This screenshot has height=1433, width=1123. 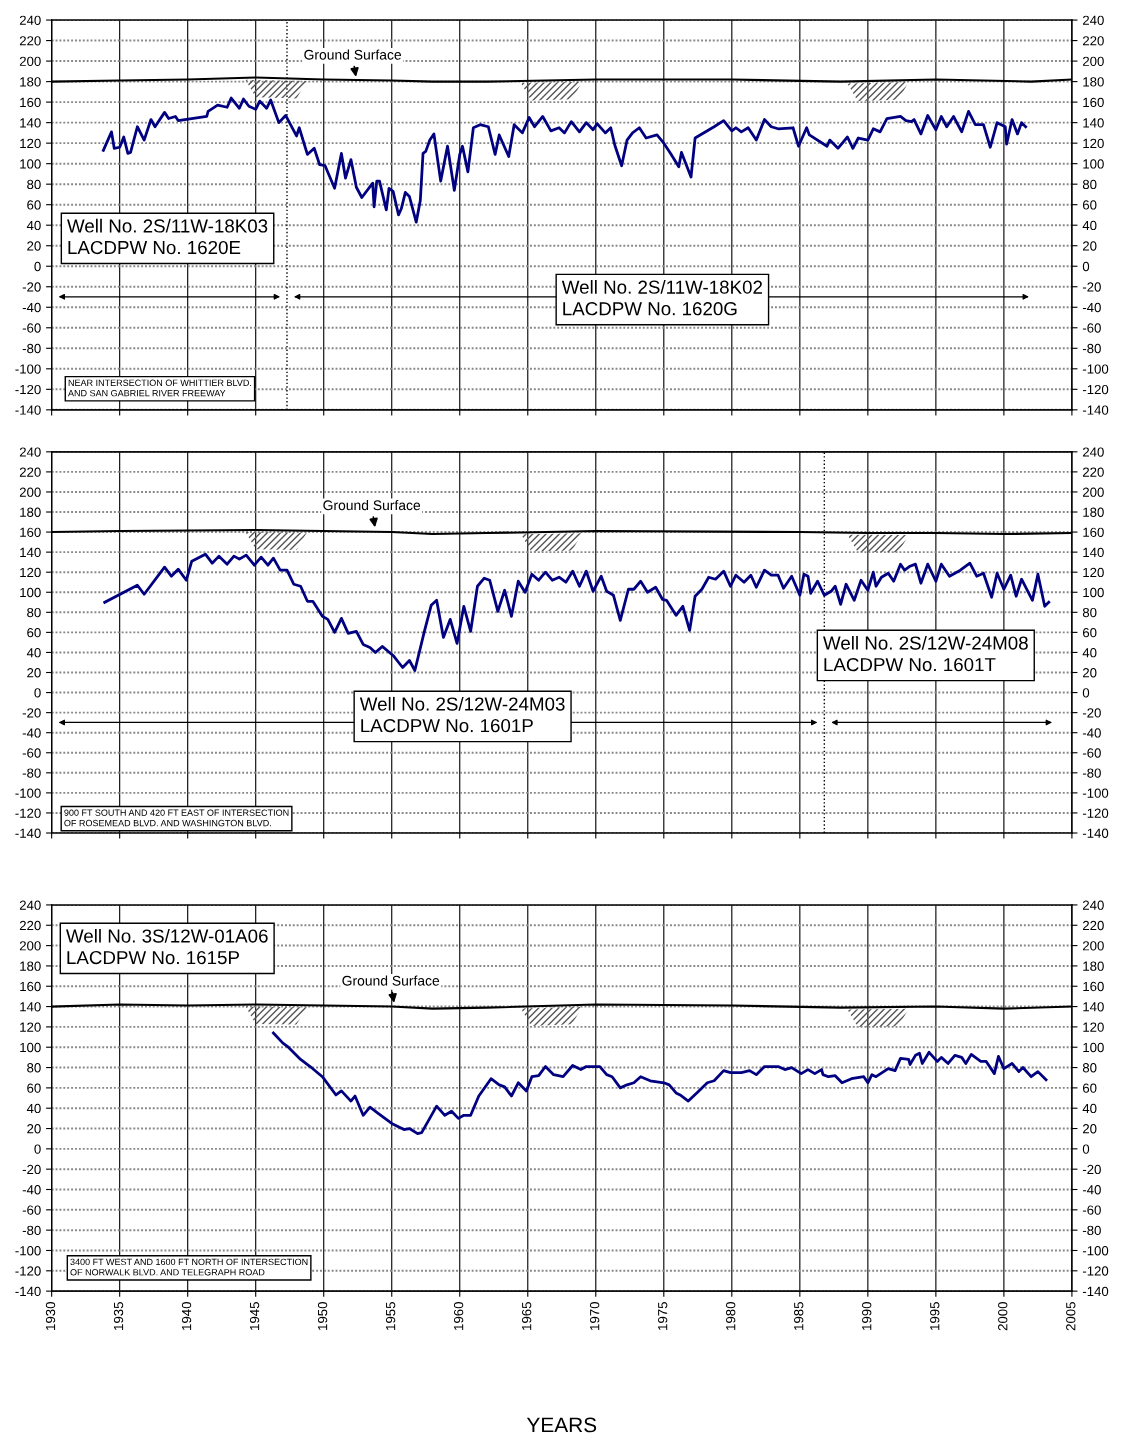 I want to click on y2-tick-label: -140, so click(x=1095, y=833).